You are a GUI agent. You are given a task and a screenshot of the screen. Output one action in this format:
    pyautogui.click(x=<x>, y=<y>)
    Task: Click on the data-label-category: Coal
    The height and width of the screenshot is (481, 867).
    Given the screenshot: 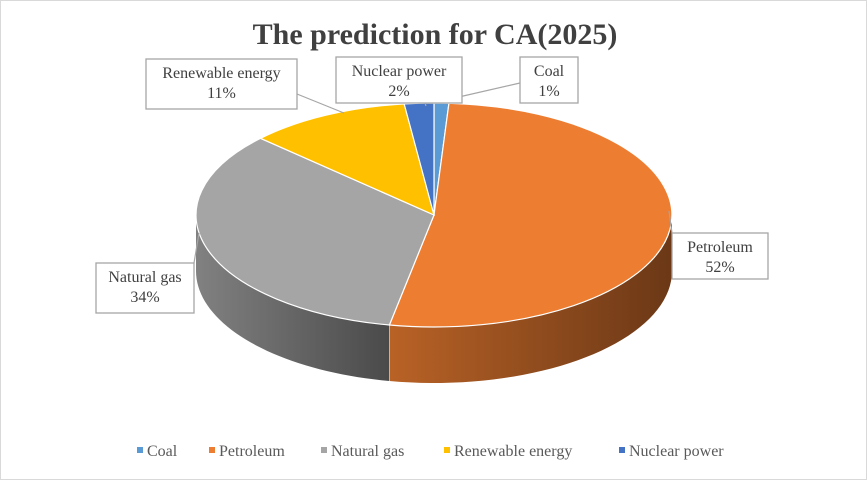 What is the action you would take?
    pyautogui.click(x=549, y=71)
    